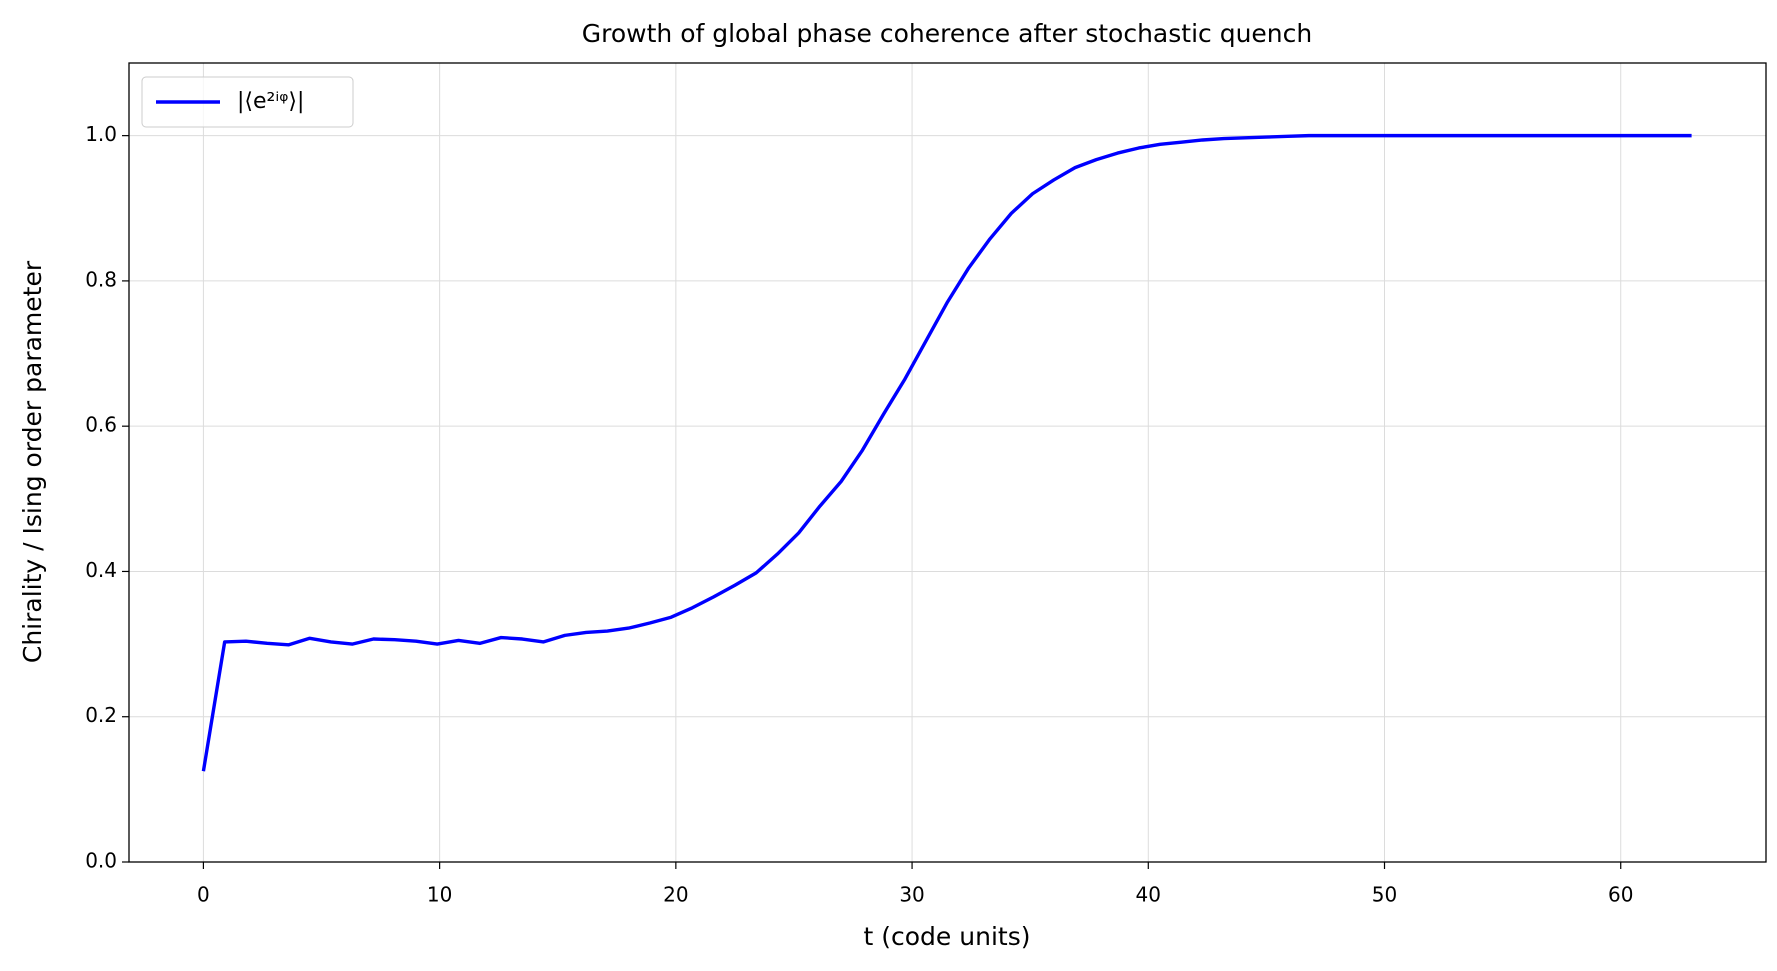  What do you see at coordinates (203, 895) in the screenshot?
I see `x-tick-label: 0` at bounding box center [203, 895].